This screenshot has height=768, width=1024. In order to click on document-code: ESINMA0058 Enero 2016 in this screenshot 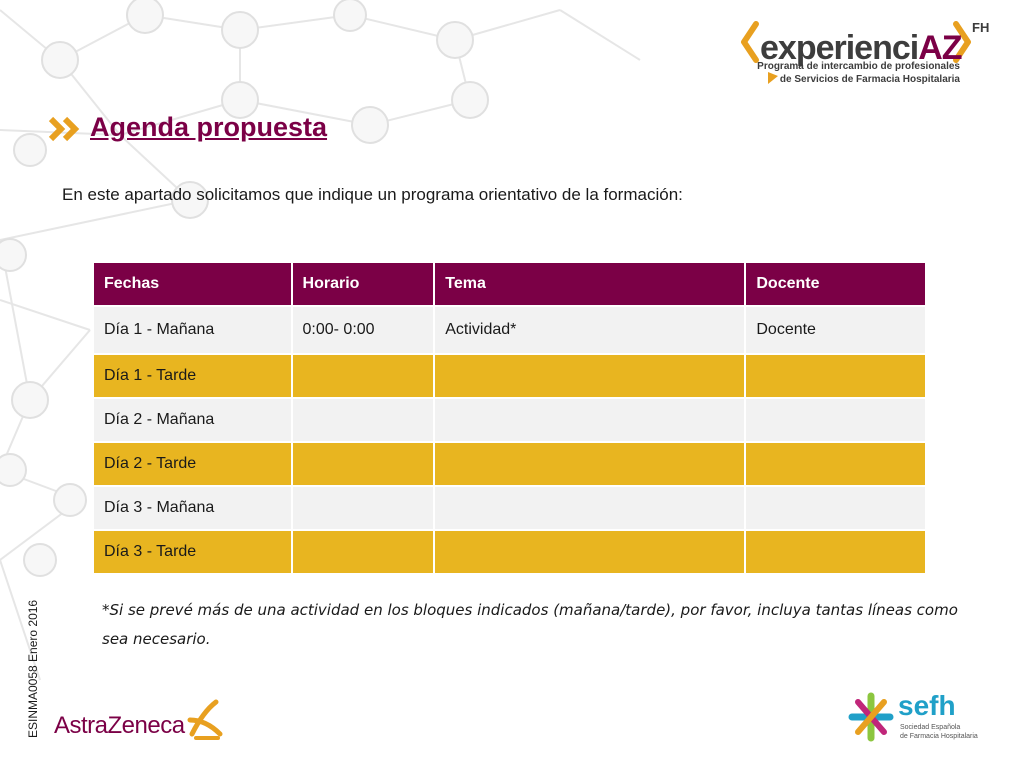, I will do `click(33, 668)`.